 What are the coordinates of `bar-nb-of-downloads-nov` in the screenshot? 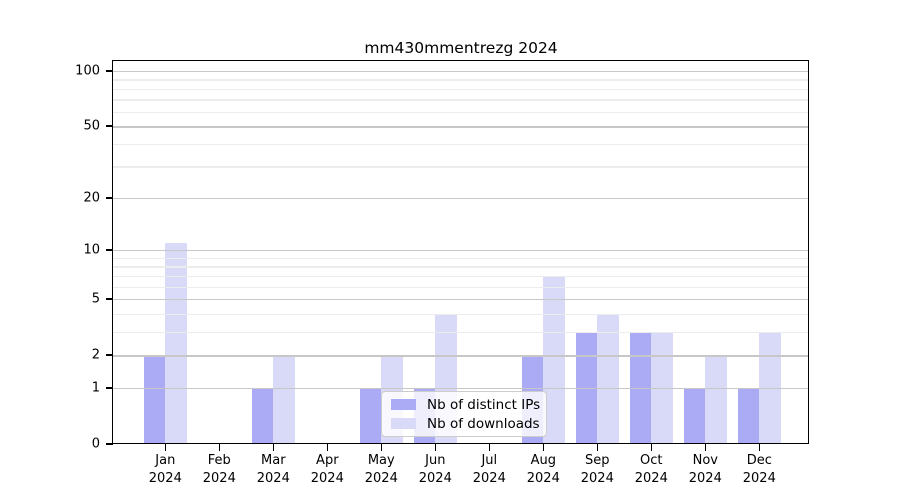 It's located at (716, 399).